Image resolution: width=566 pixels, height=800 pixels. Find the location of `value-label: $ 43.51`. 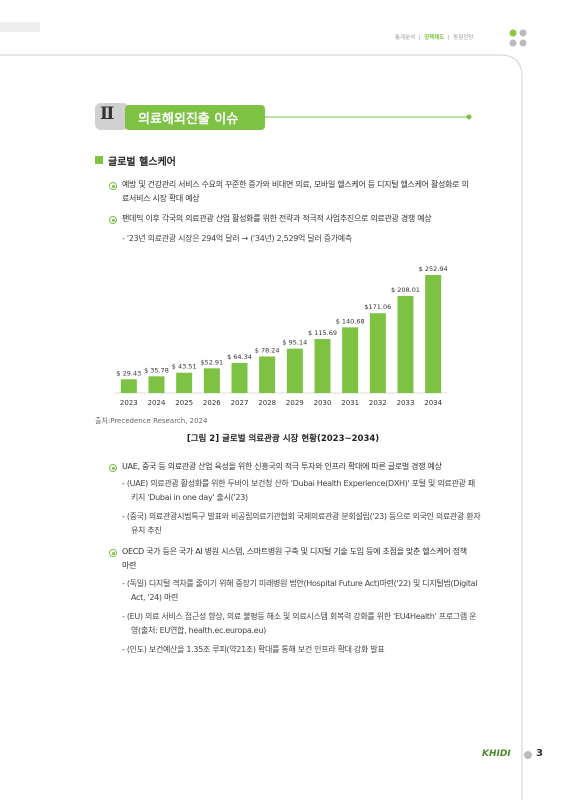

value-label: $ 43.51 is located at coordinates (184, 367).